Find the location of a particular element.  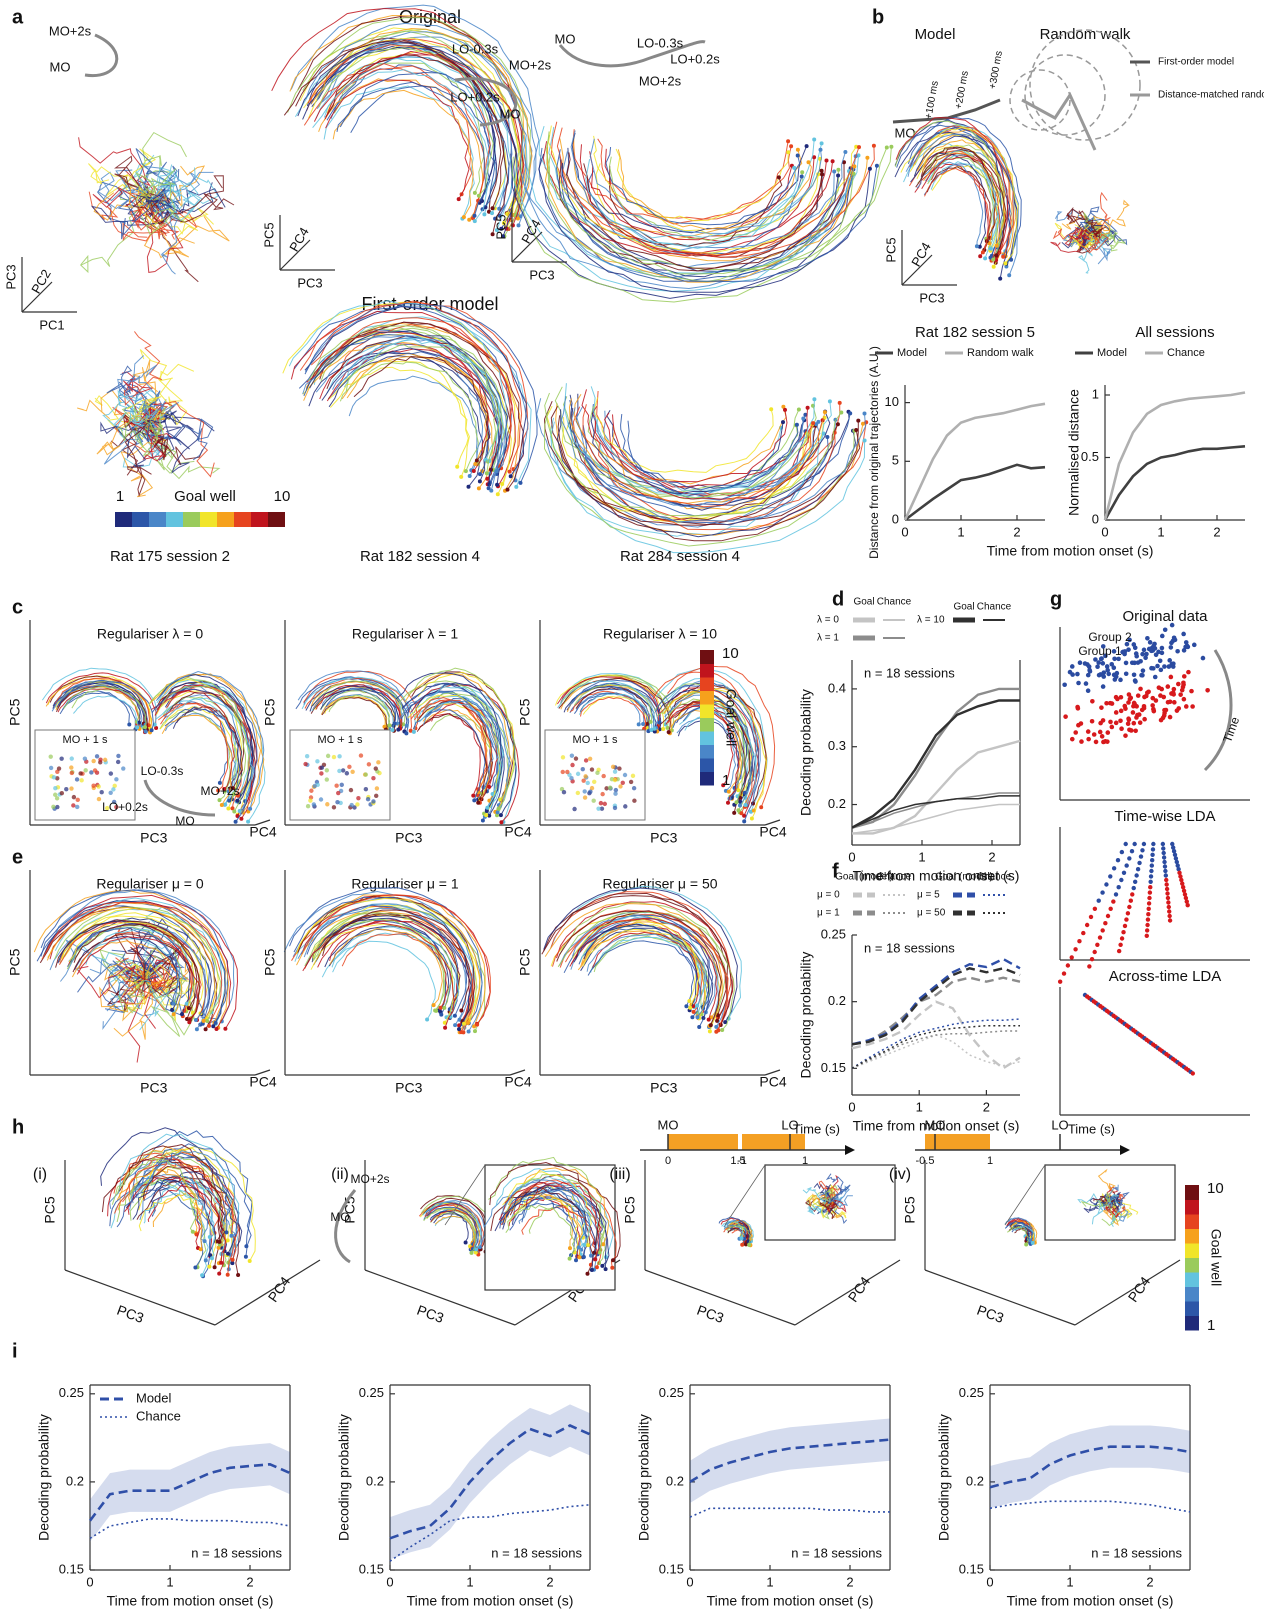

label: PC1 is located at coordinates (51, 324).